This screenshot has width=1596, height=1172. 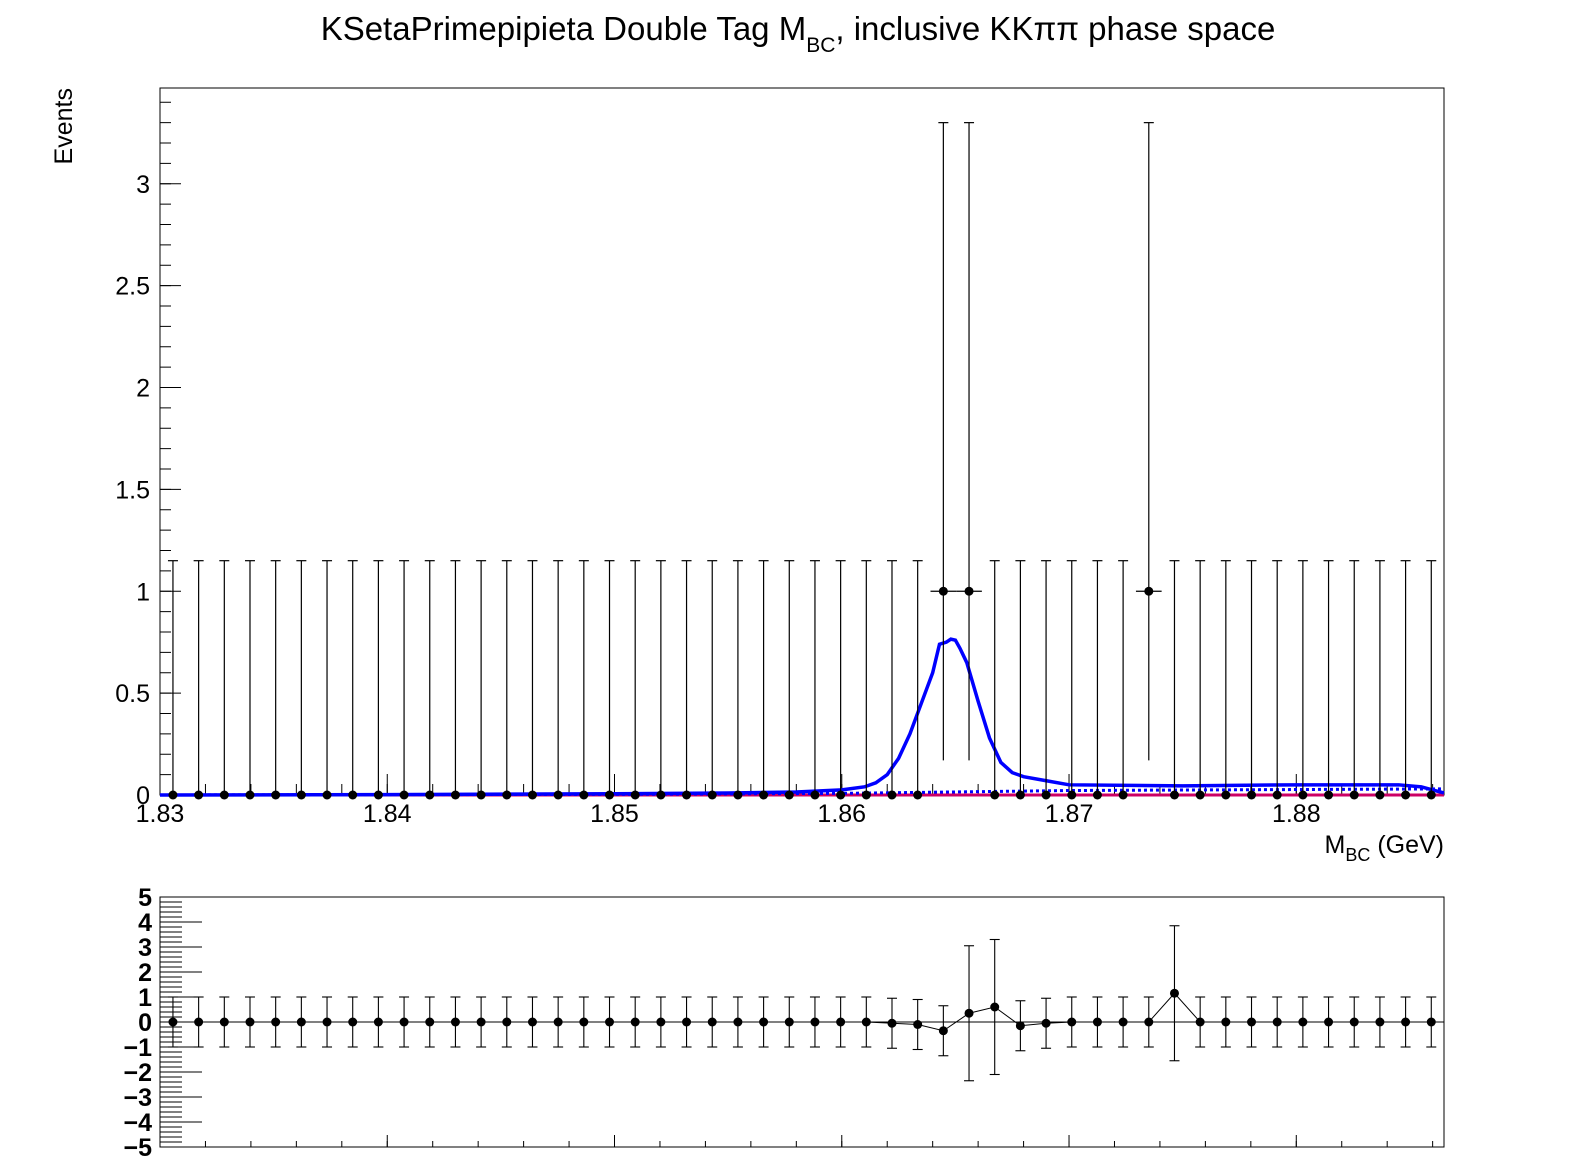 What do you see at coordinates (1296, 814) in the screenshot?
I see `x-tick-label: 1.88` at bounding box center [1296, 814].